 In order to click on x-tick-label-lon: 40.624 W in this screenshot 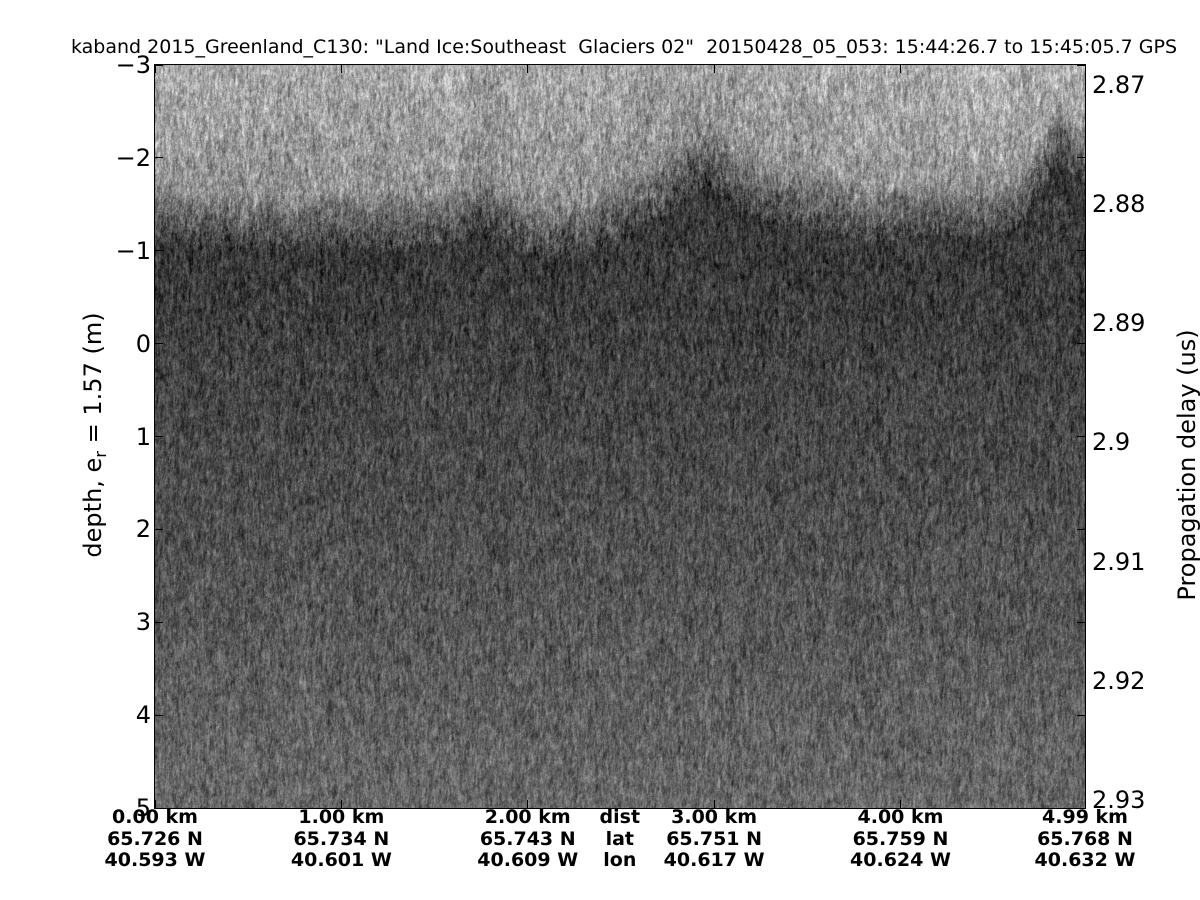, I will do `click(900, 860)`.